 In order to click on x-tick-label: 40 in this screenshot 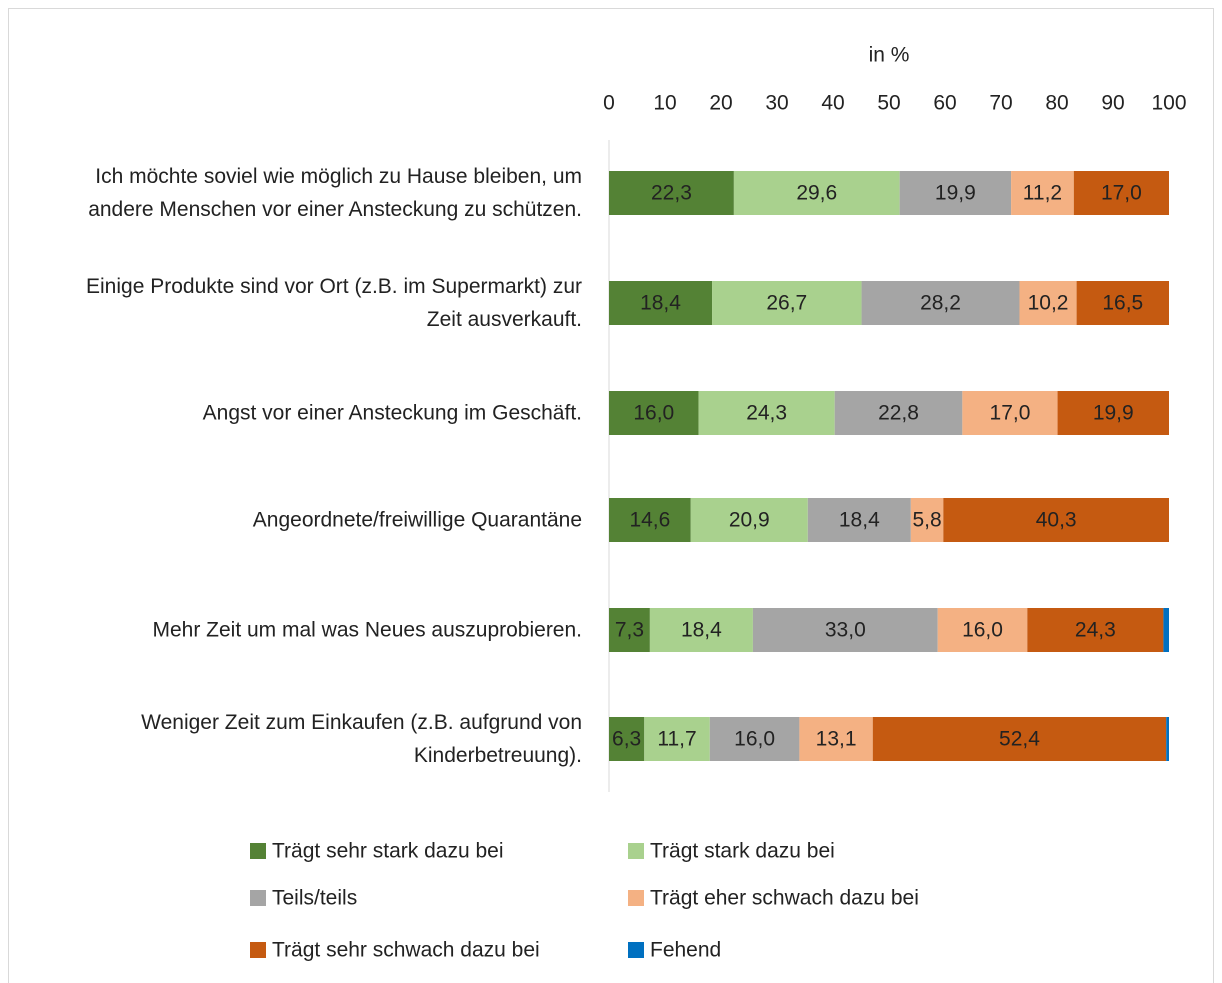, I will do `click(832, 103)`.